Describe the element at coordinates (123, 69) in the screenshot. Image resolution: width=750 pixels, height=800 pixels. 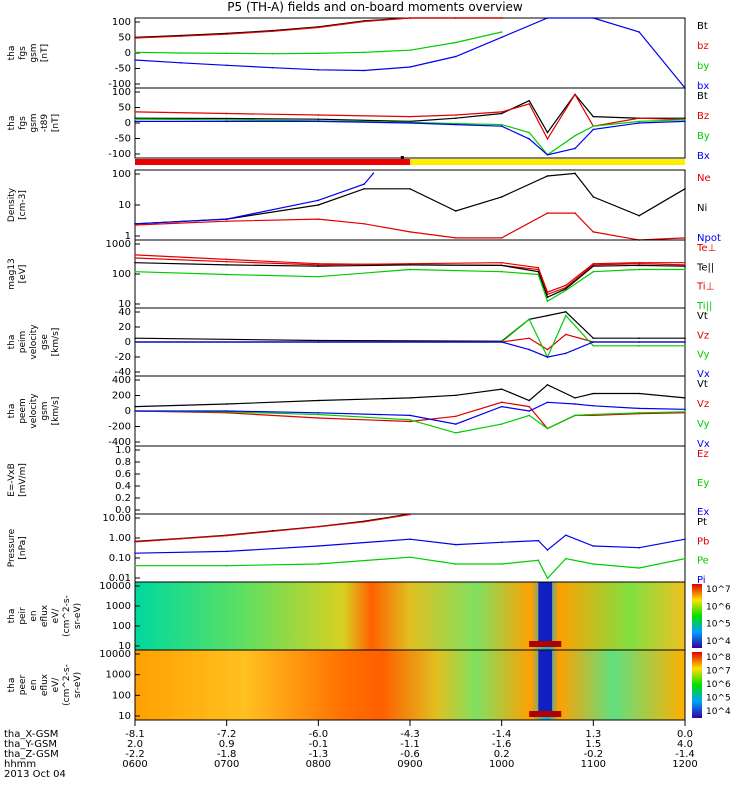
I see `panel-fgs-ytick: -50` at that location.